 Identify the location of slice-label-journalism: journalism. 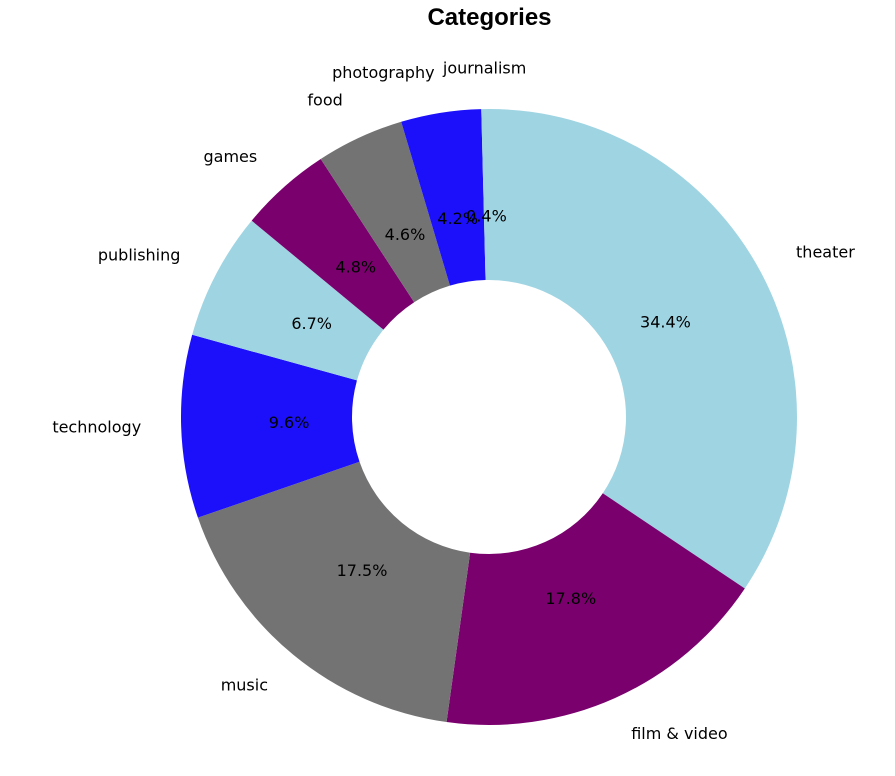
(484, 68).